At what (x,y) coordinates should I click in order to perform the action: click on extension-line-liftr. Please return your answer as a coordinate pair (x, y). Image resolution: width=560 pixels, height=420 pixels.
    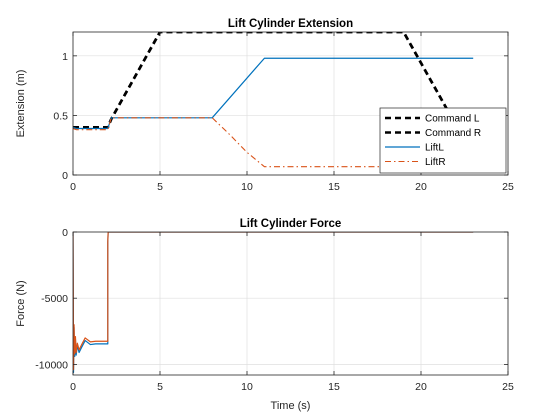
    Looking at the image, I should click on (273, 142).